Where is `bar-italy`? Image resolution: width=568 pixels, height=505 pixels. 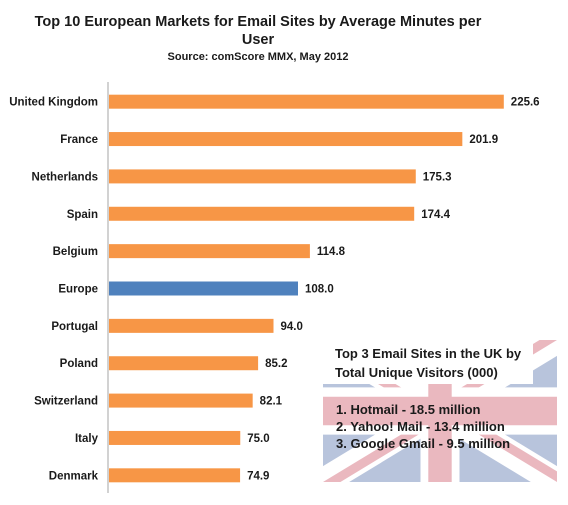 bar-italy is located at coordinates (175, 437).